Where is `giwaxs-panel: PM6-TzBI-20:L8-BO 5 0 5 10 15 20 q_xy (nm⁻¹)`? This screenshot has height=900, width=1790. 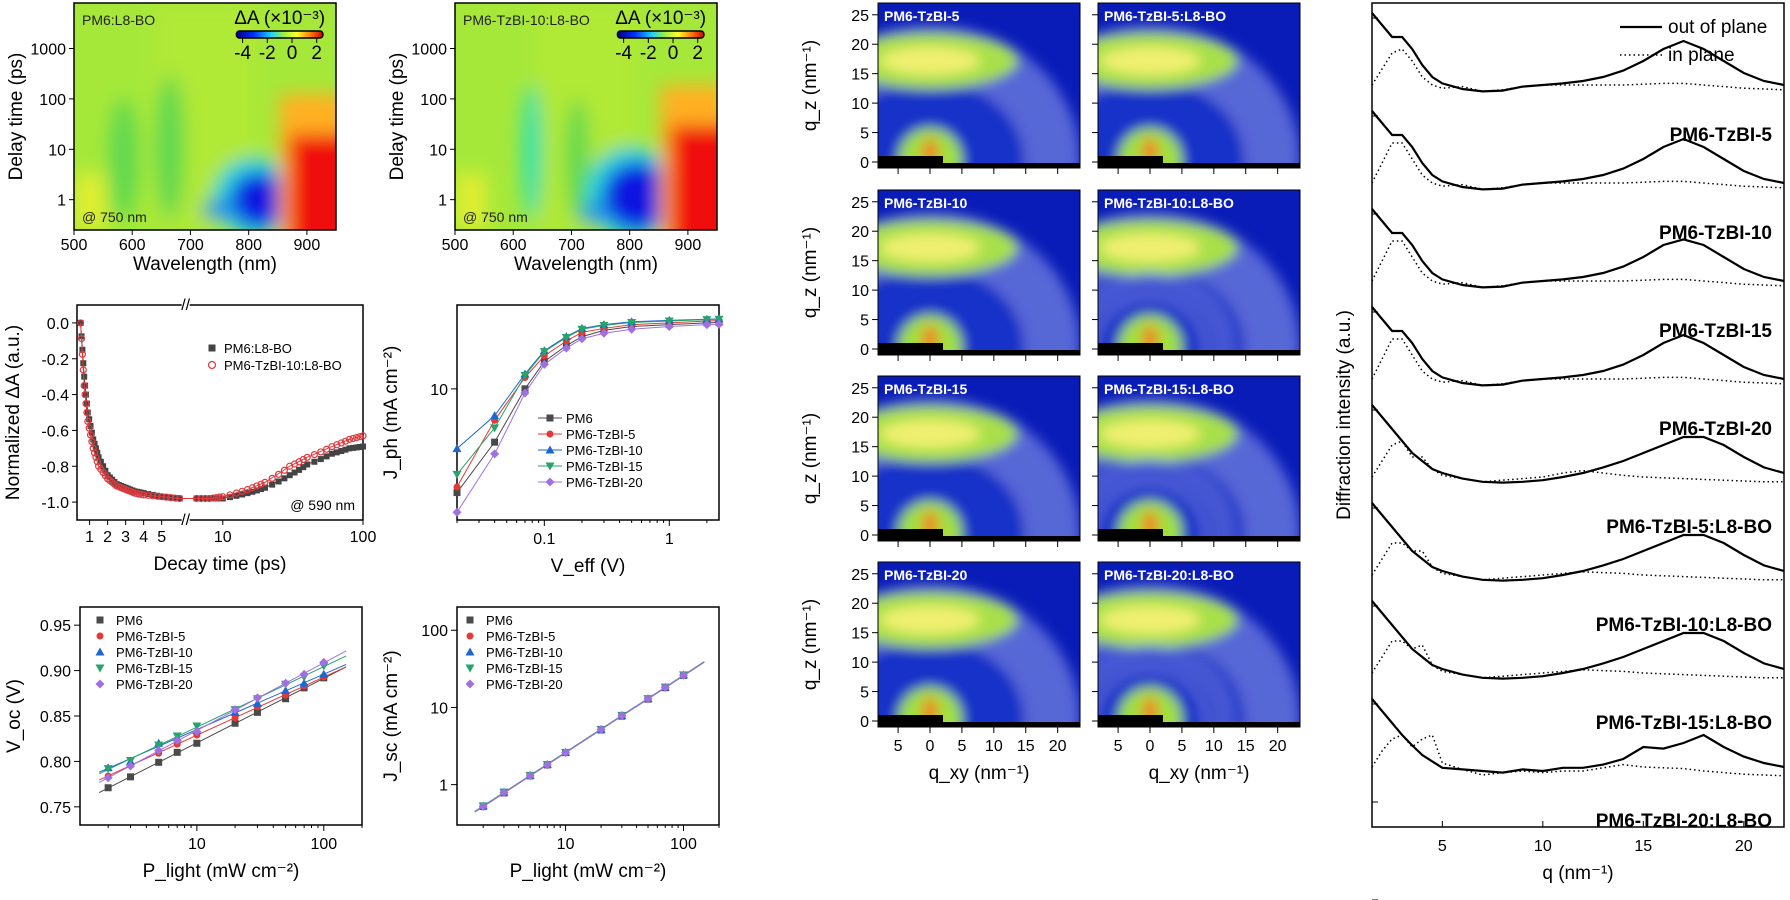 giwaxs-panel: PM6-TzBI-20:L8-BO 5 0 5 10 15 20 q_xy (nm⁻¹) is located at coordinates (1196, 672).